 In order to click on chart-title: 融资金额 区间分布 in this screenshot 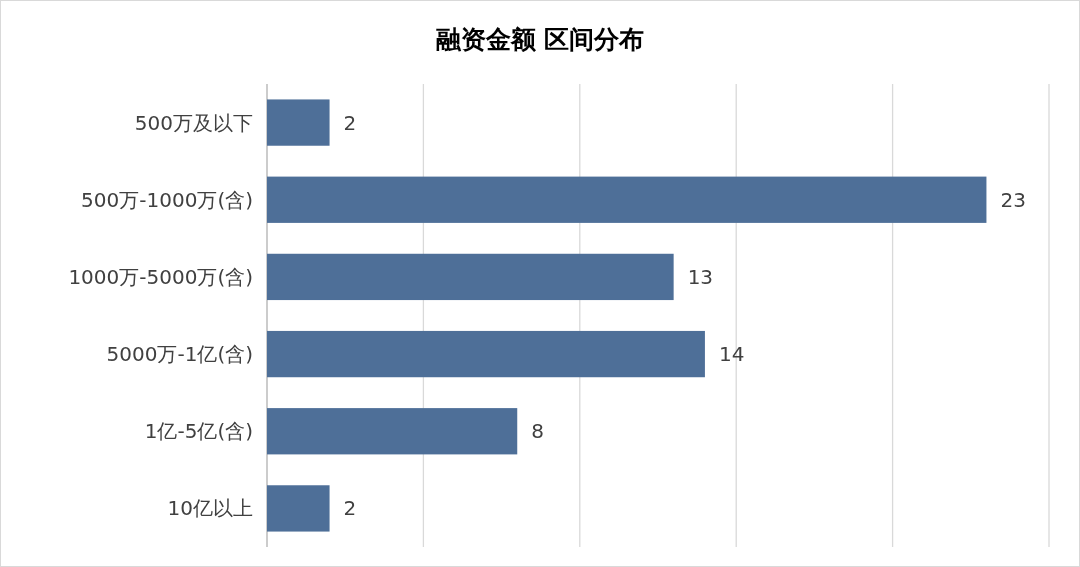, I will do `click(540, 39)`.